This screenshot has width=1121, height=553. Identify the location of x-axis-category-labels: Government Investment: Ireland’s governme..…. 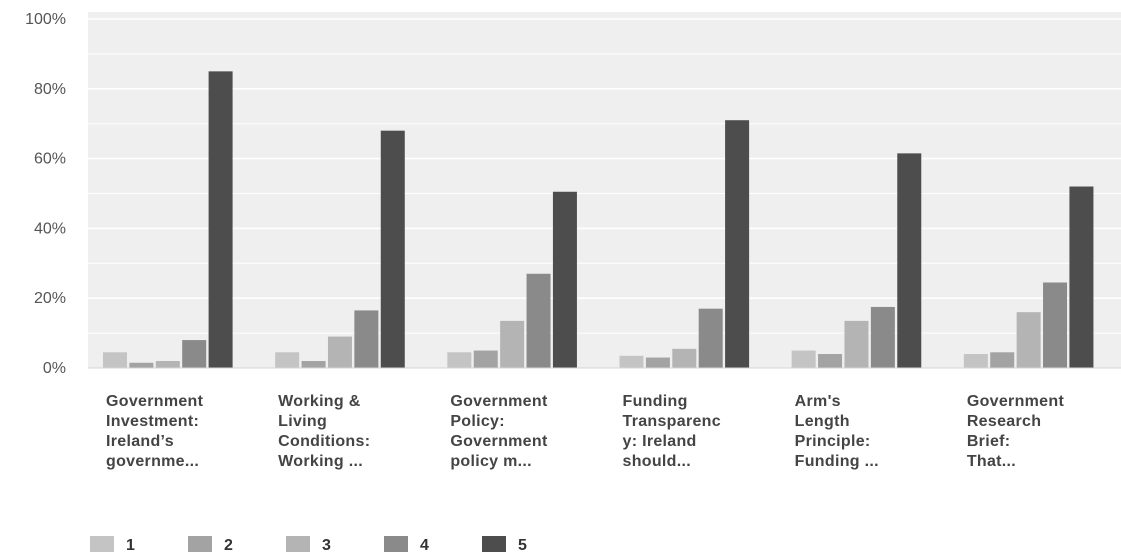
(585, 431).